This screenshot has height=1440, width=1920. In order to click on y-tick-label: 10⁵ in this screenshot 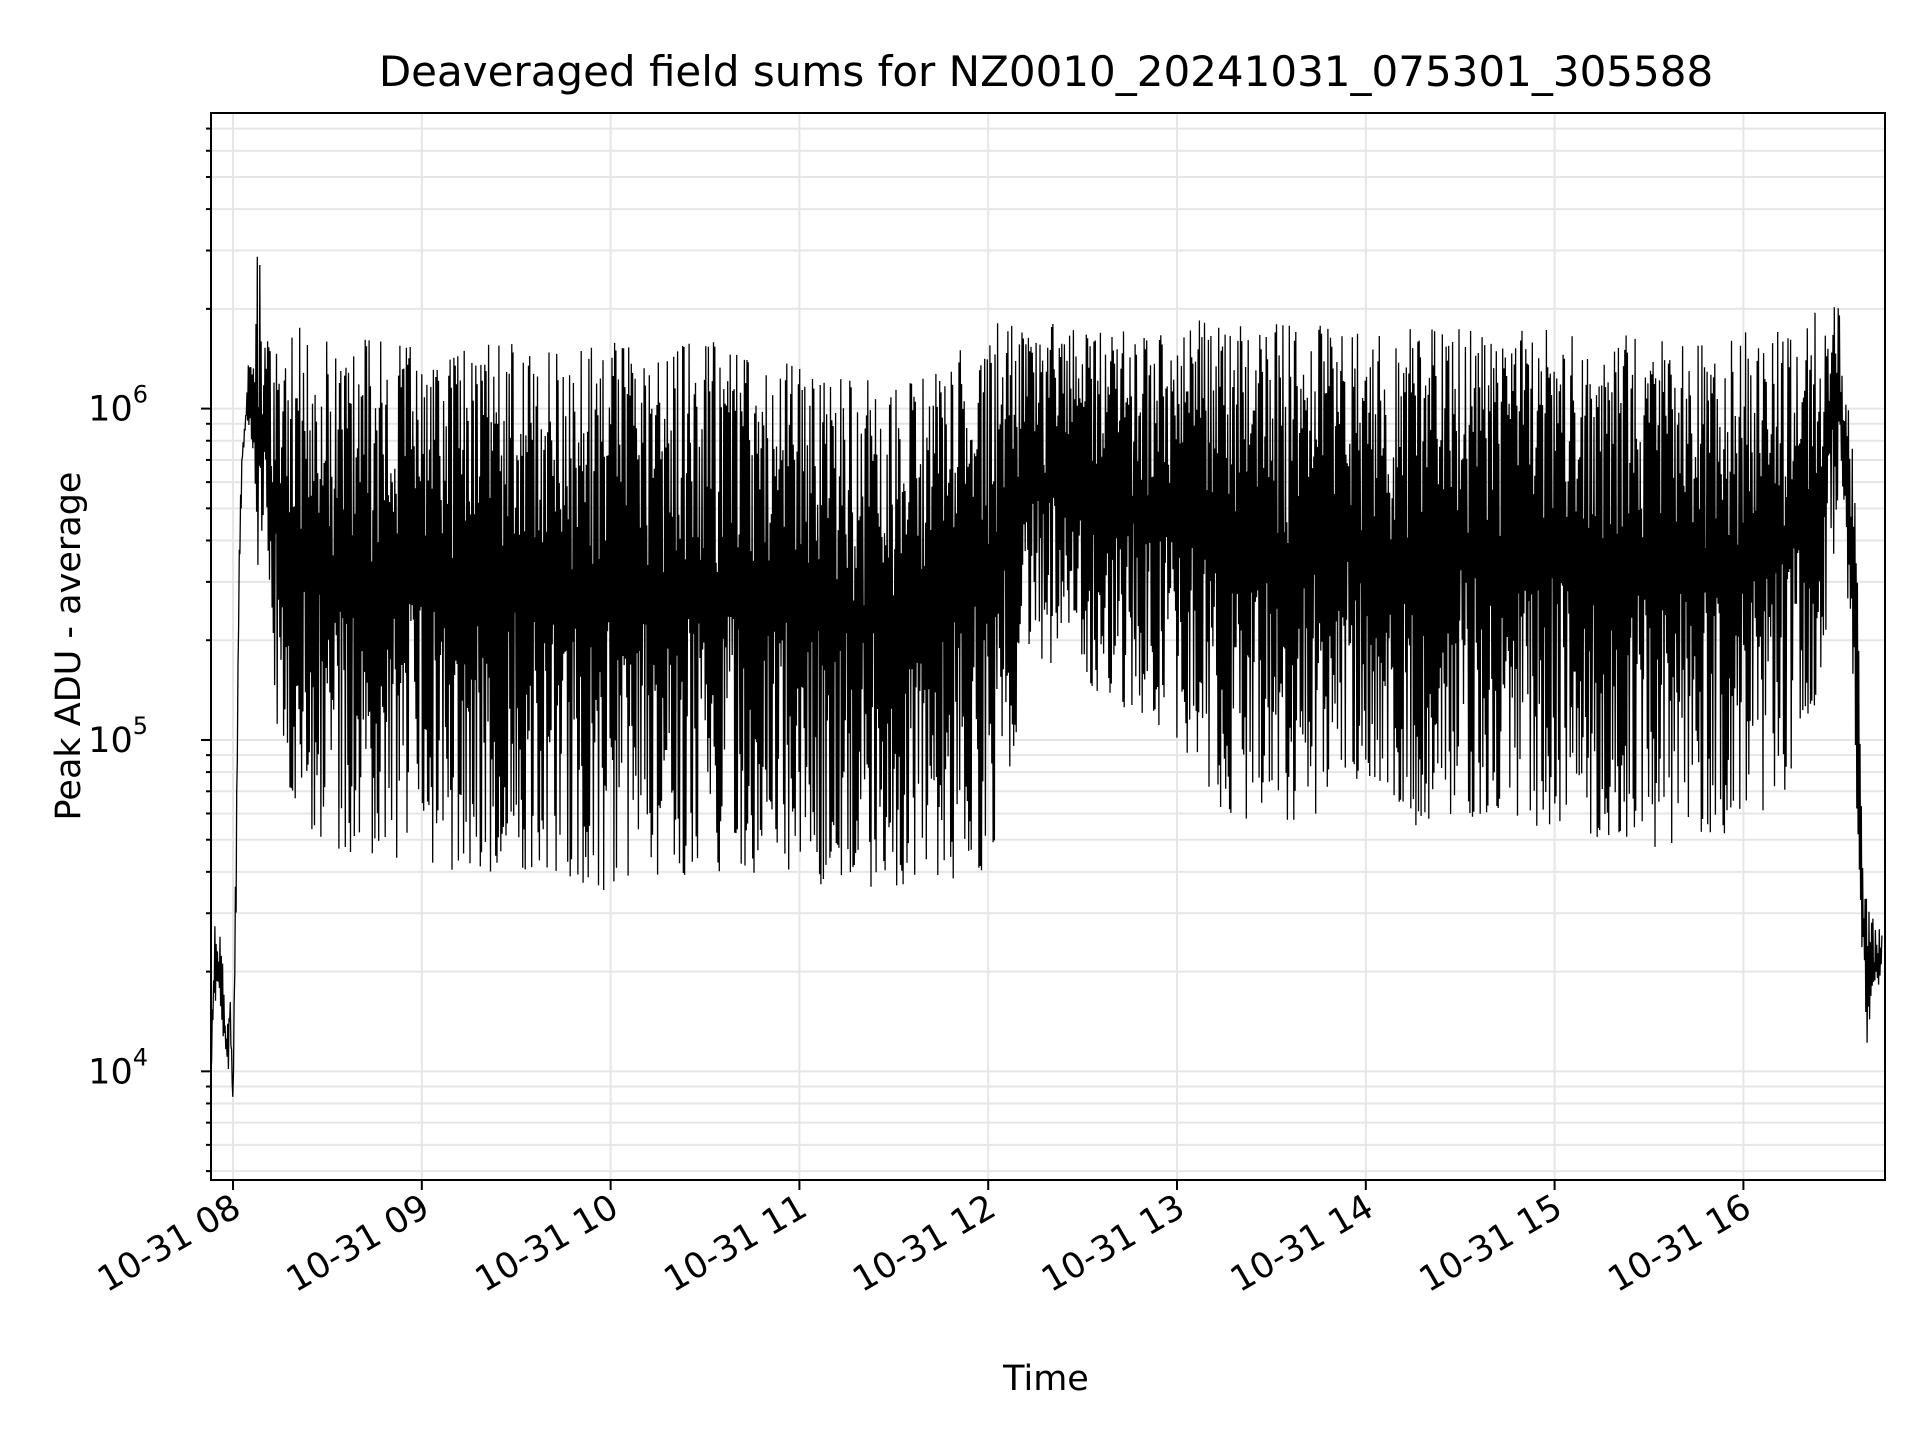, I will do `click(118, 736)`.